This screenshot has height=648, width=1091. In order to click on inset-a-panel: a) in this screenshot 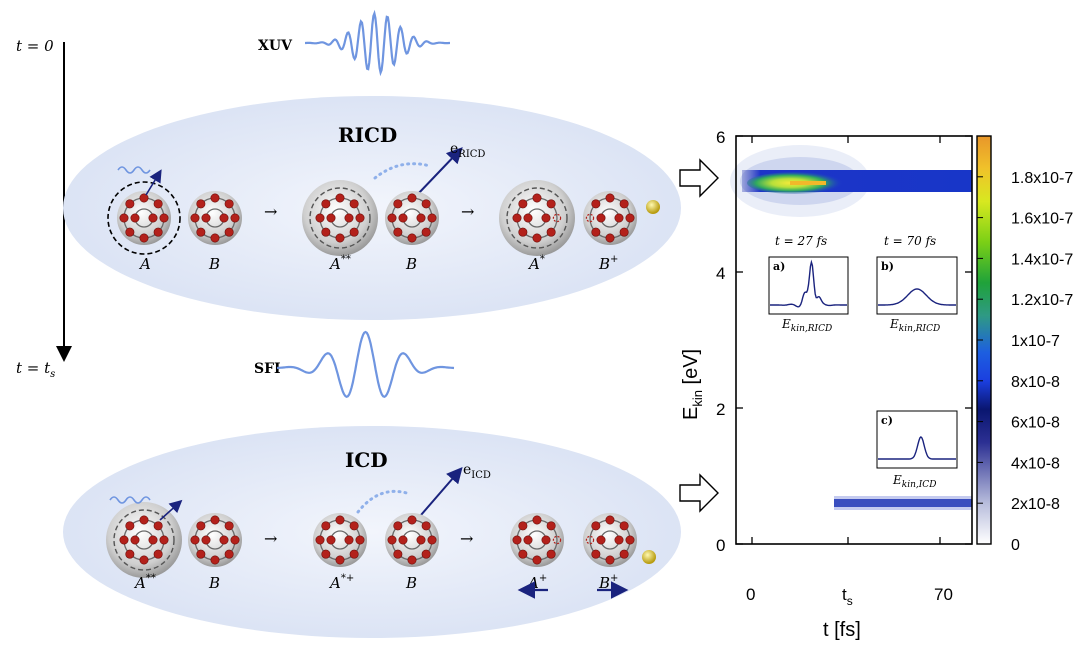, I will do `click(779, 266)`.